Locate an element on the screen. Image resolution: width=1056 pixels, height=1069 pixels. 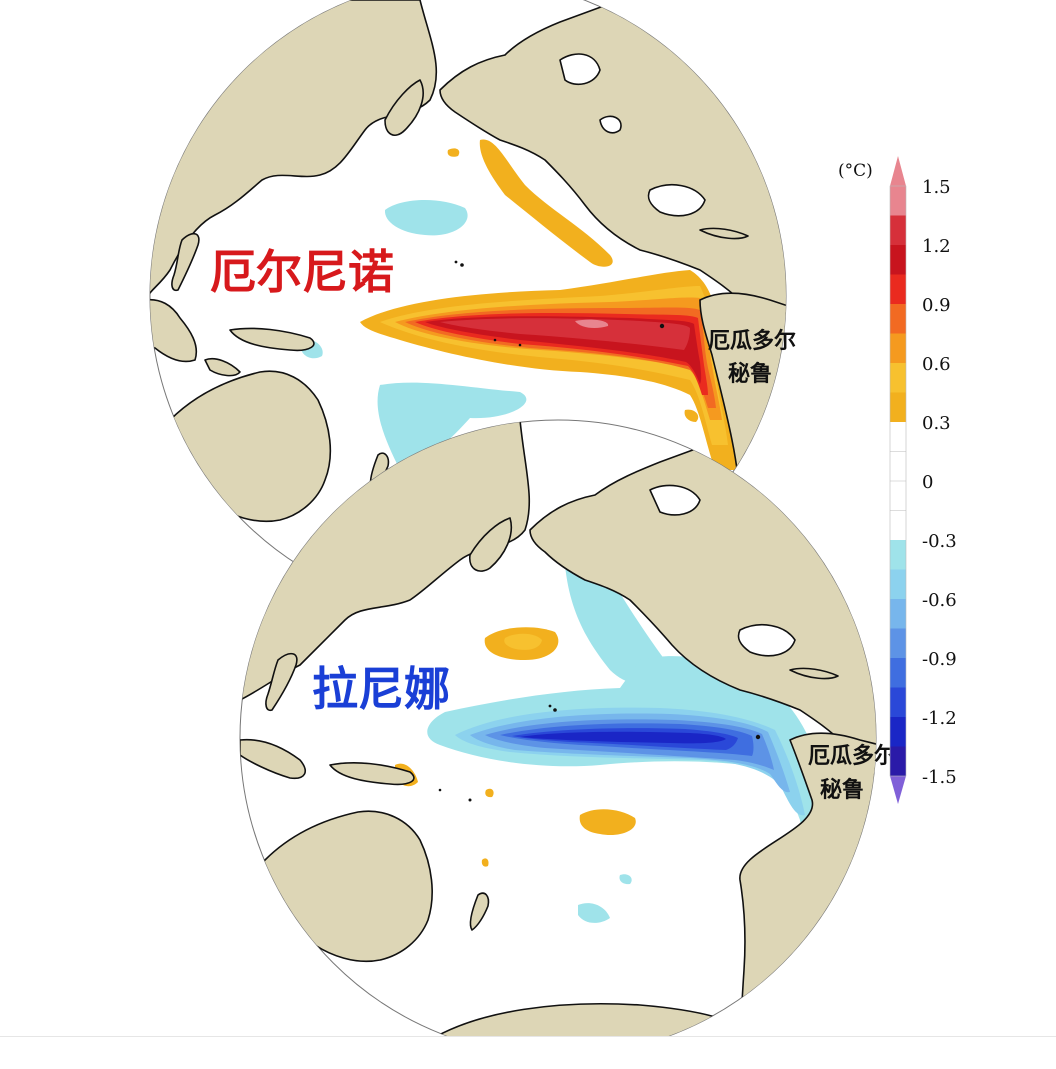
la-nina-peru-label: 秘鲁 is located at coordinates (842, 790).